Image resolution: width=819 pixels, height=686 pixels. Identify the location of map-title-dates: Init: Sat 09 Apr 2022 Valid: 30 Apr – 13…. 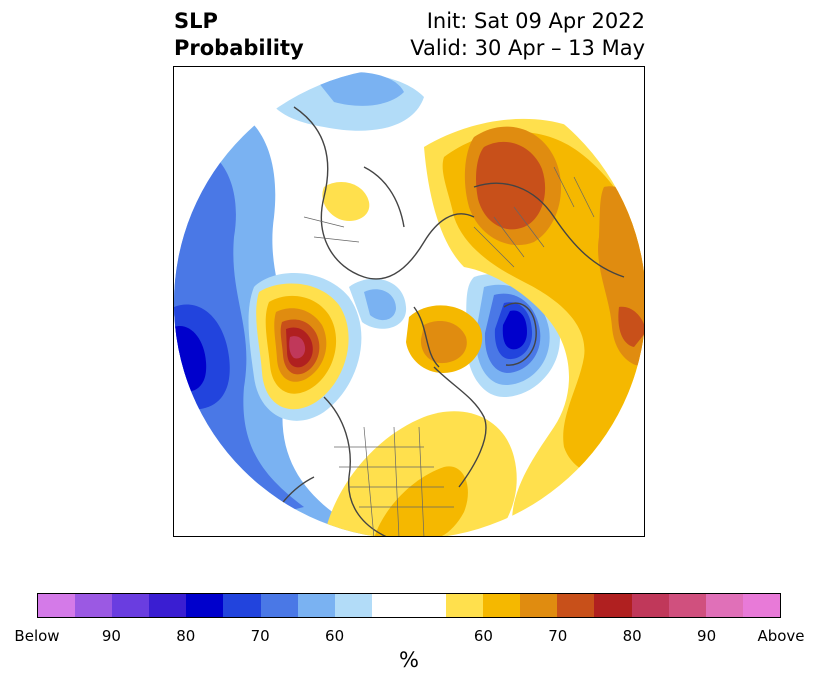
(527, 34).